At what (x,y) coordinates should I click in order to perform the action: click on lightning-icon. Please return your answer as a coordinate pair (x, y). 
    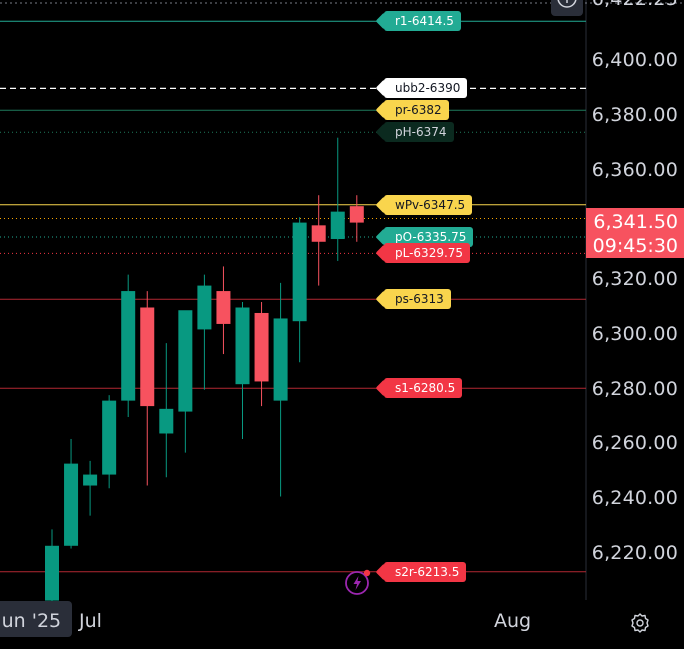
    Looking at the image, I should click on (358, 582).